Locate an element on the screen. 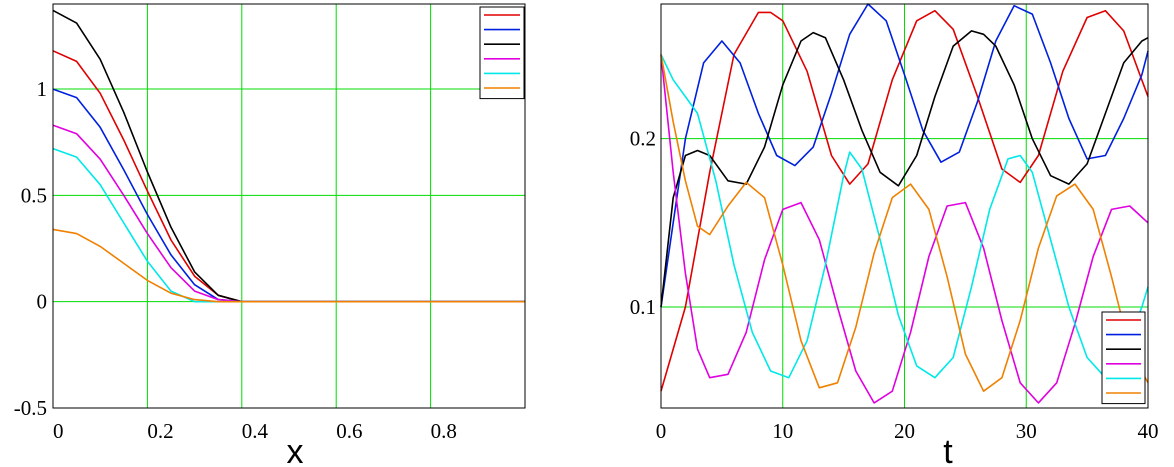 The height and width of the screenshot is (467, 1174). x-tick-label: 0.8 is located at coordinates (444, 431).